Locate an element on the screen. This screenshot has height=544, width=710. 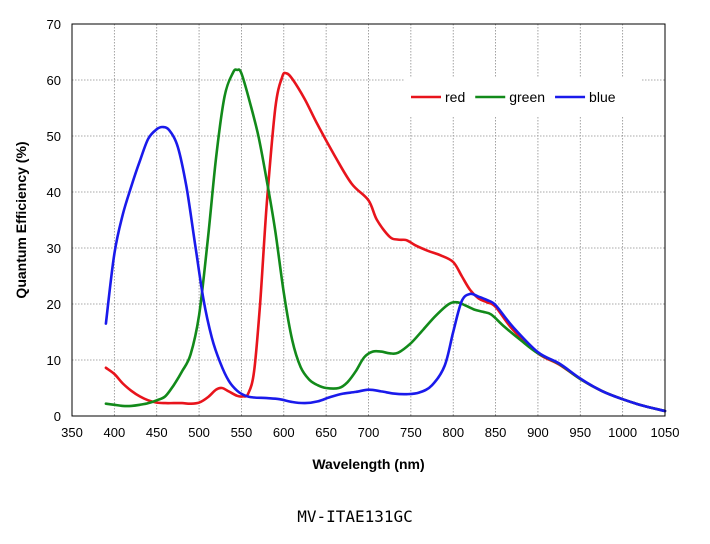
legend-label-blue: blue is located at coordinates (602, 97).